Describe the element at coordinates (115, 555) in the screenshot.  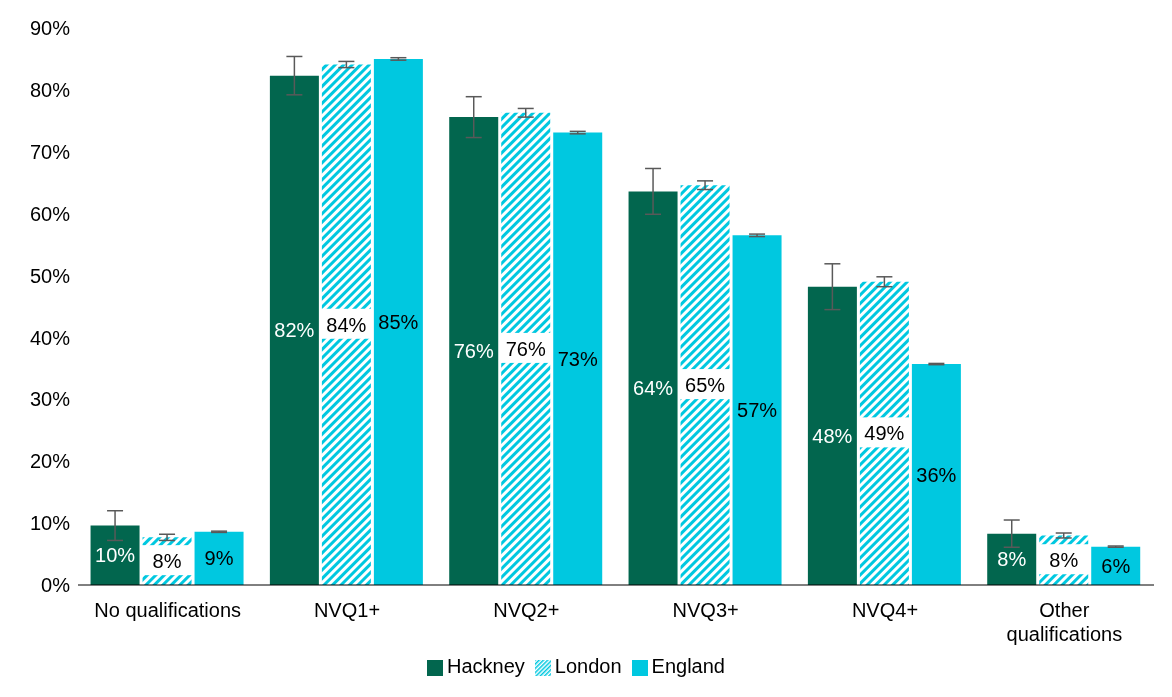
I see `data-label: 10%` at that location.